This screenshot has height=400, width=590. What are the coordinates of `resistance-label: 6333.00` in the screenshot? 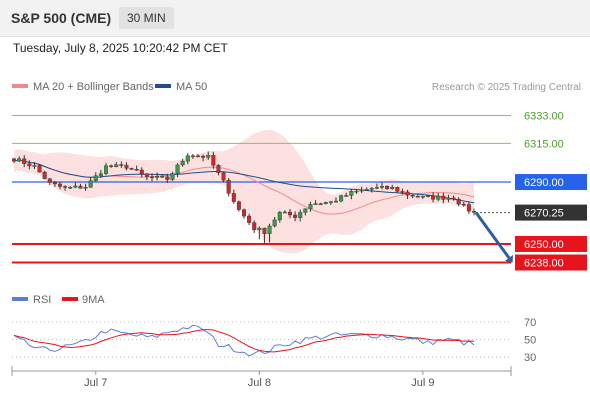 It's located at (544, 116).